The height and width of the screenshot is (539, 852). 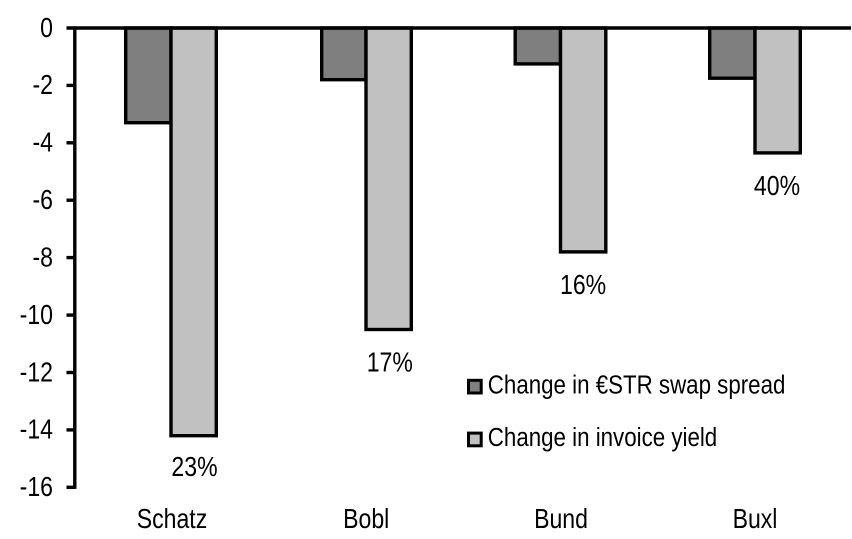 I want to click on svg-text: -8, so click(x=42, y=258).